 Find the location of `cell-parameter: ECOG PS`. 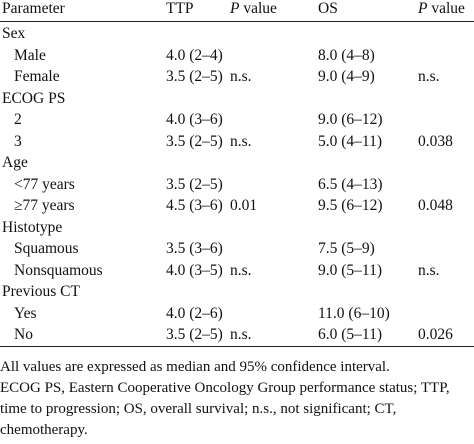

cell-parameter: ECOG PS is located at coordinates (34, 98).